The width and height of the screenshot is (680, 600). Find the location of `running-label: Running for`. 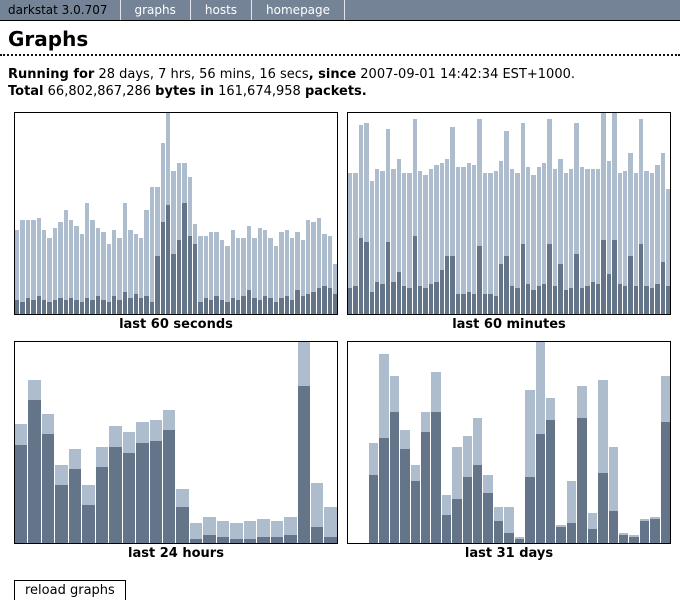

running-label: Running for is located at coordinates (51, 74).